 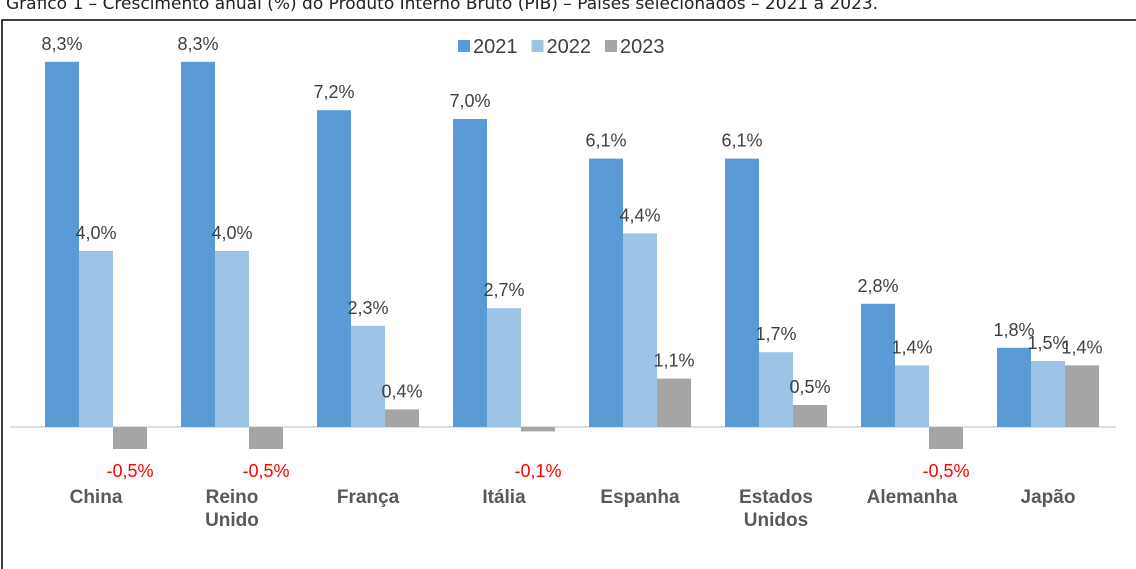 What do you see at coordinates (912, 497) in the screenshot?
I see `x-tick-label: Alemanha` at bounding box center [912, 497].